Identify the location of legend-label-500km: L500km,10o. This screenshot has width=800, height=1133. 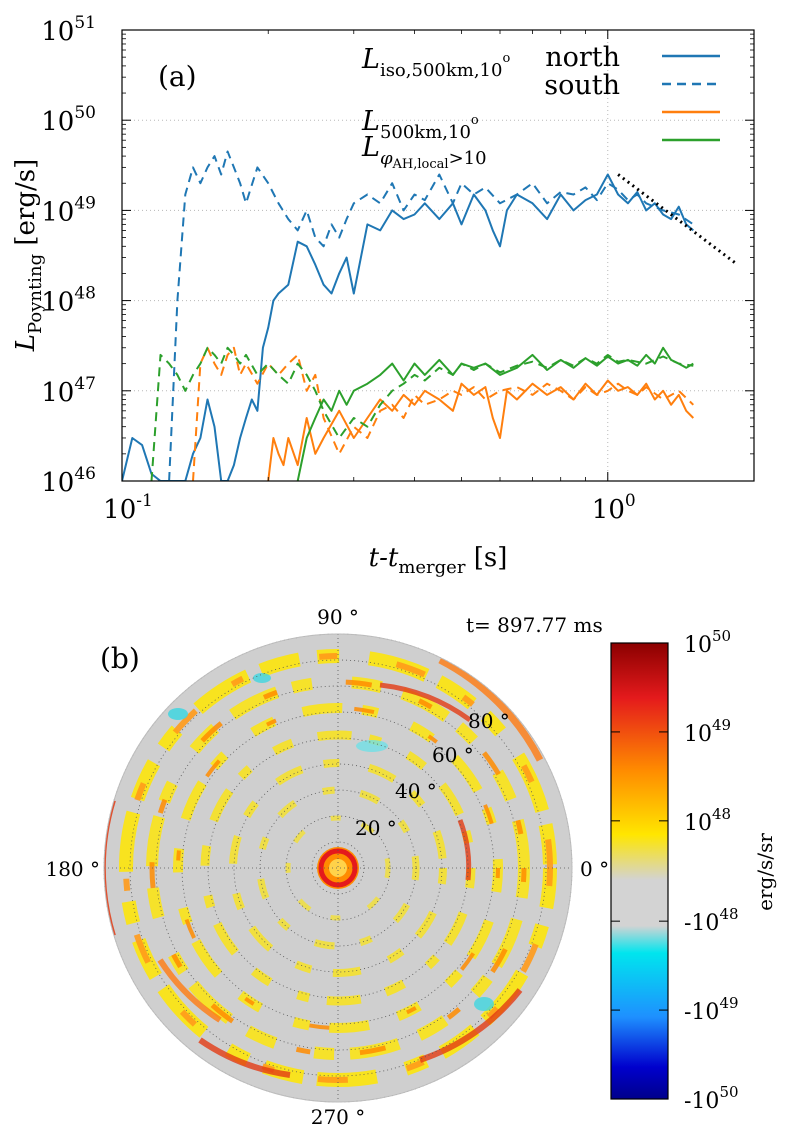
(420, 124).